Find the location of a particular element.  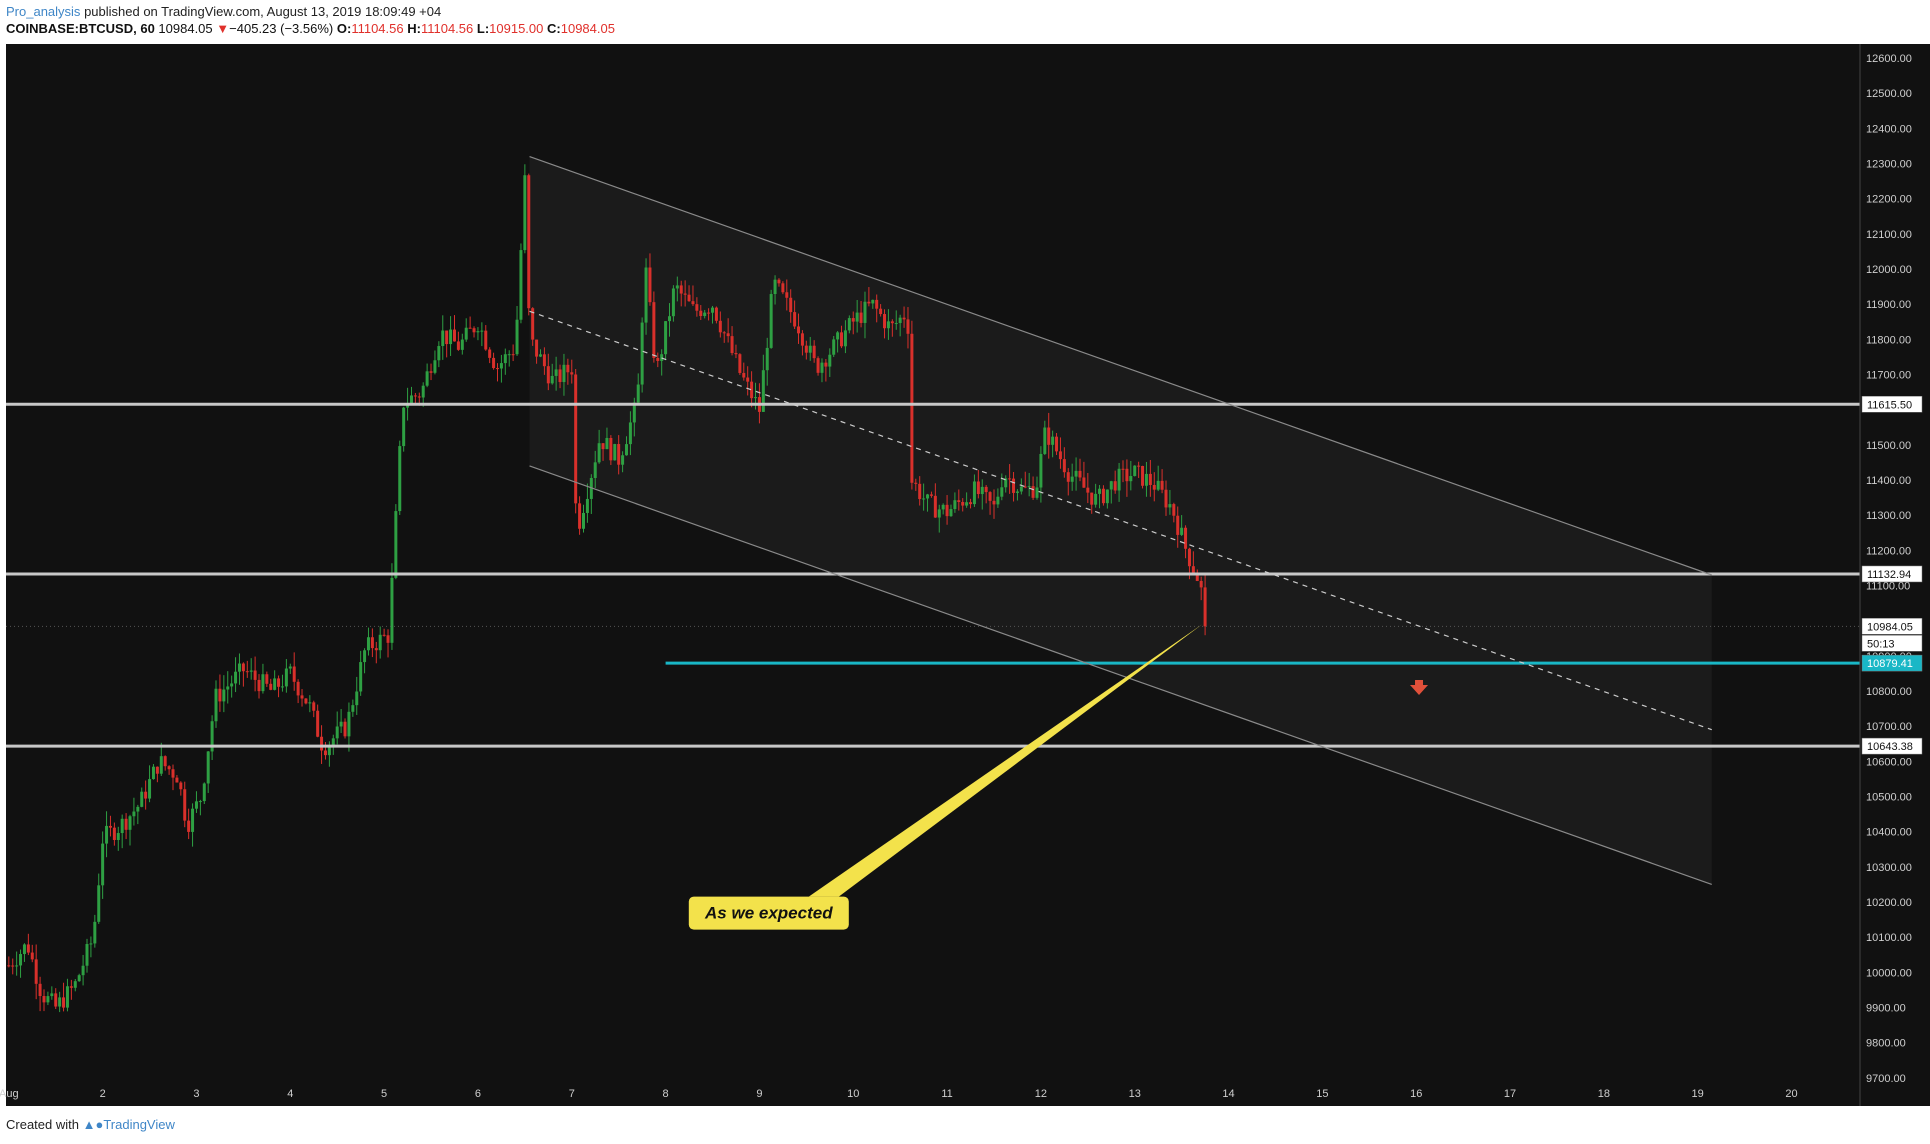

low-label: L: is located at coordinates (483, 28).